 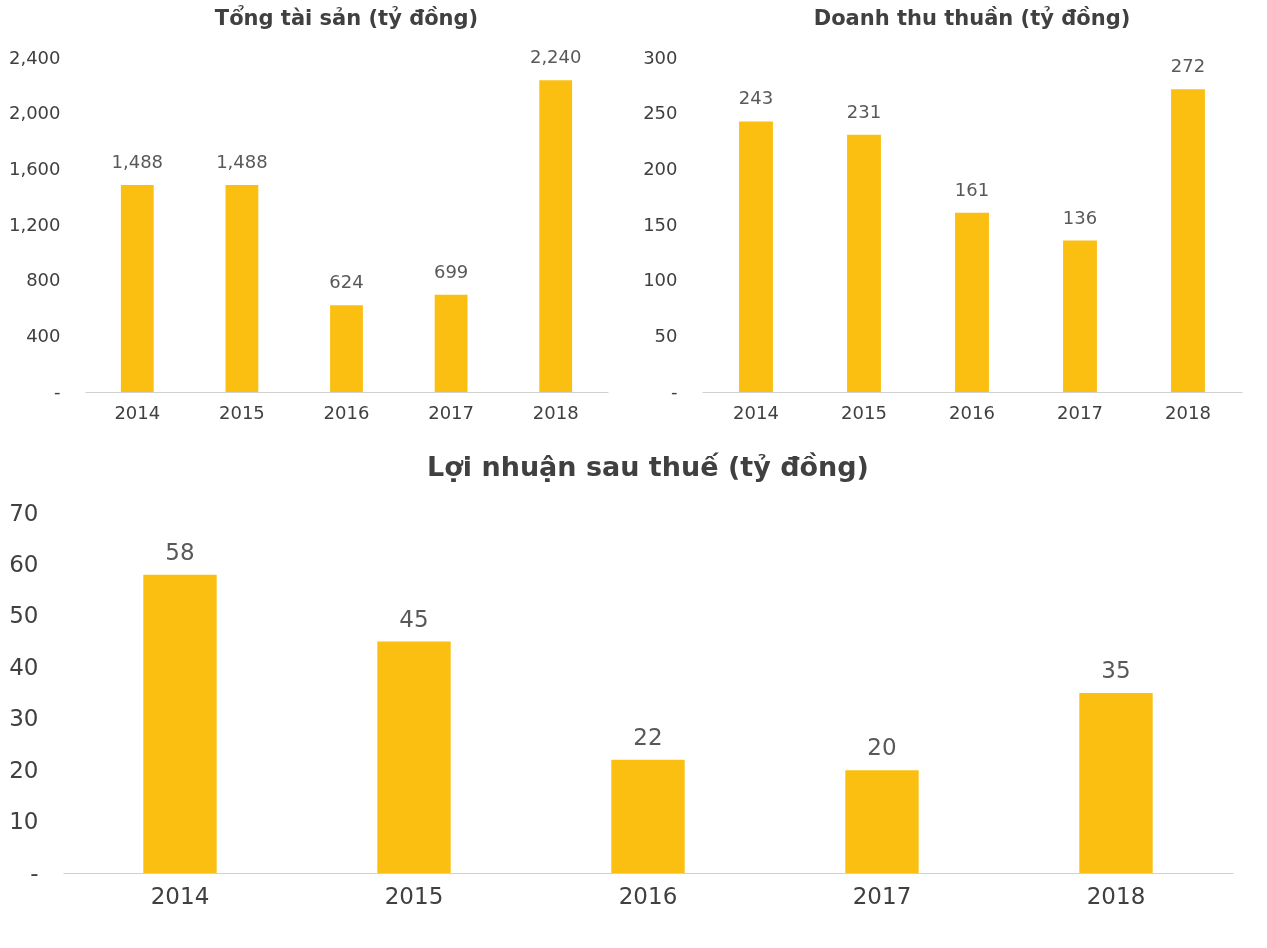 What do you see at coordinates (180, 551) in the screenshot?
I see `data-label: 58` at bounding box center [180, 551].